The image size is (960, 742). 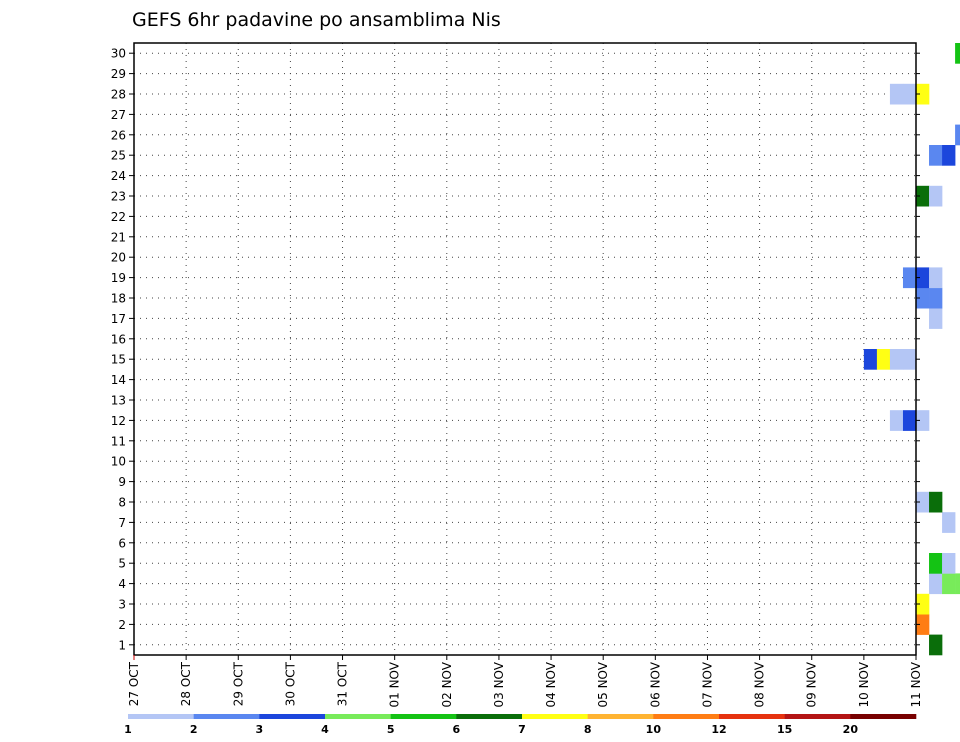 What do you see at coordinates (118, 95) in the screenshot?
I see `y-tick-label: 28` at bounding box center [118, 95].